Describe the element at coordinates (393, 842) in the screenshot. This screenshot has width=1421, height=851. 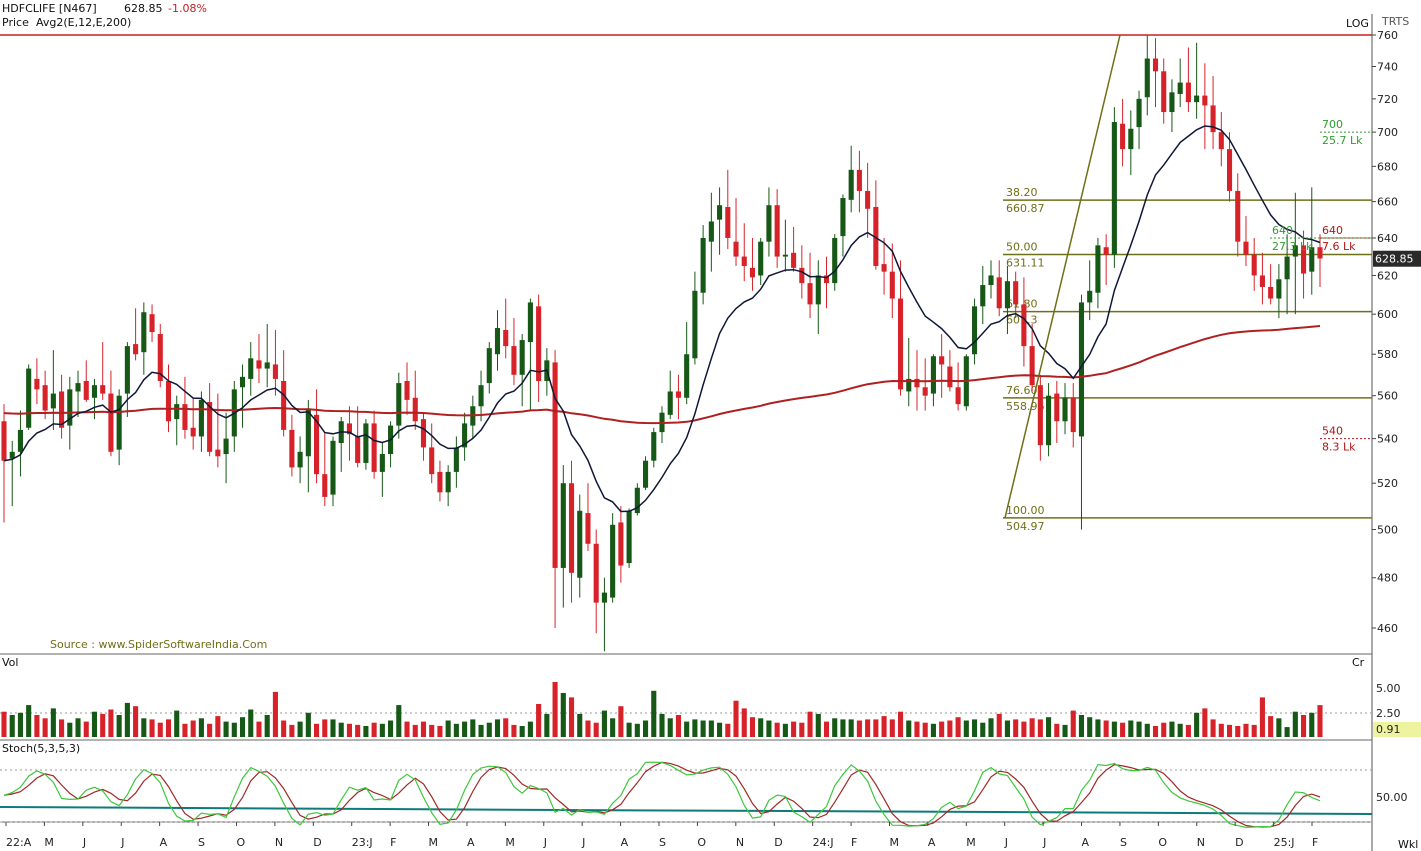
I see `x-tick-label: F` at that location.